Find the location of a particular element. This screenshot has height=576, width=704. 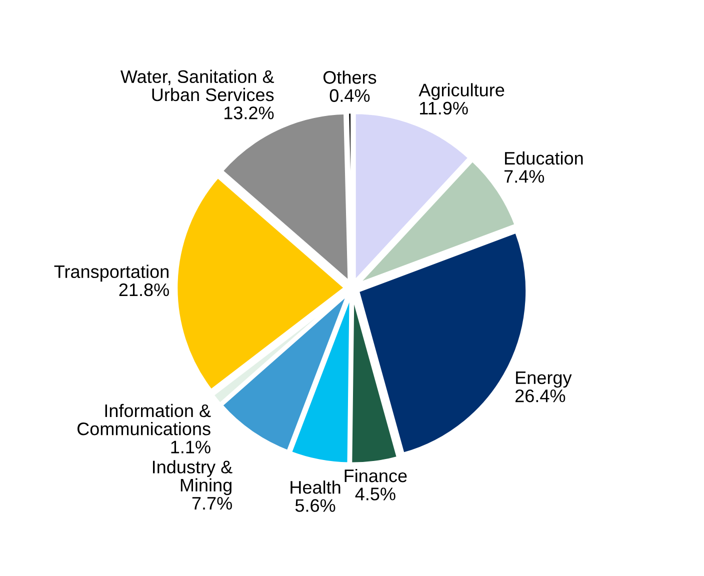

slice-label: Finance is located at coordinates (375, 475).